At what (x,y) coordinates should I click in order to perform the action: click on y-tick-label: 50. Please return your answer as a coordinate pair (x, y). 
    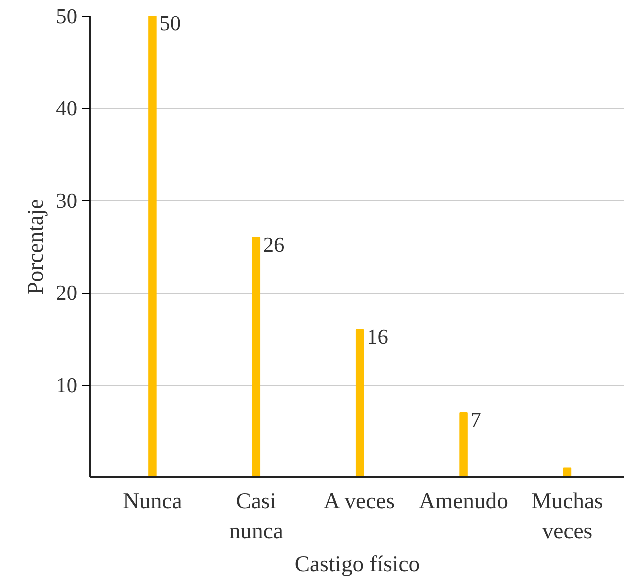
    Looking at the image, I should click on (67, 16).